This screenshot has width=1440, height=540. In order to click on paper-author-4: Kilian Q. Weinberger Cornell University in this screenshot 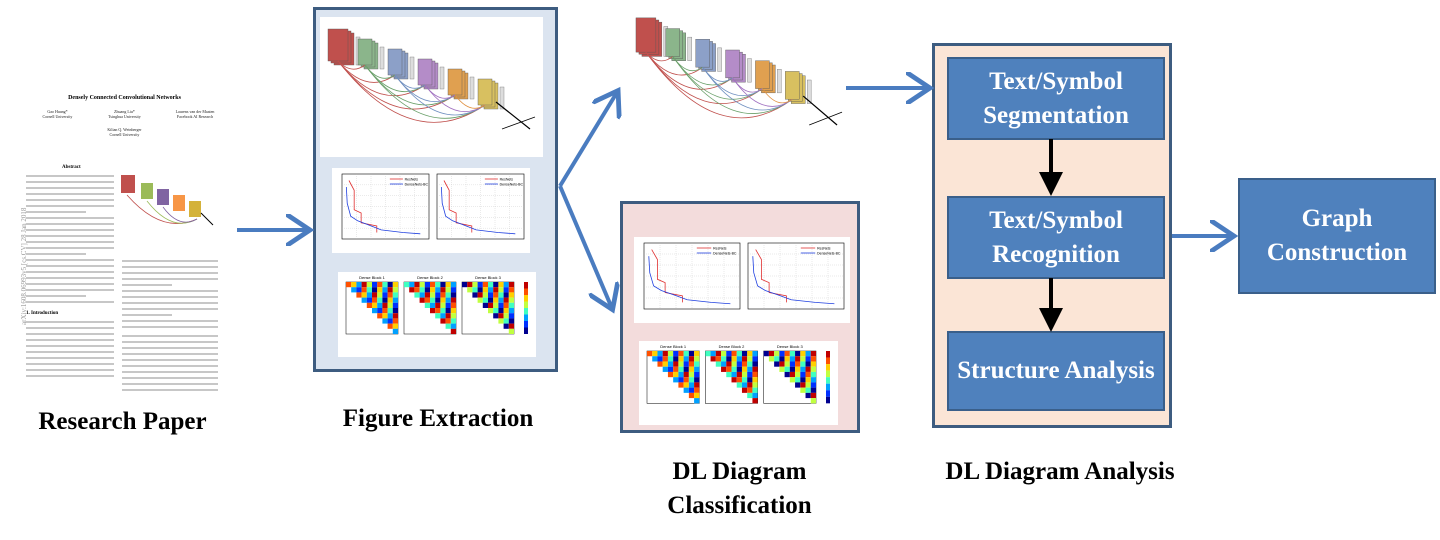, I will do `click(124, 132)`.